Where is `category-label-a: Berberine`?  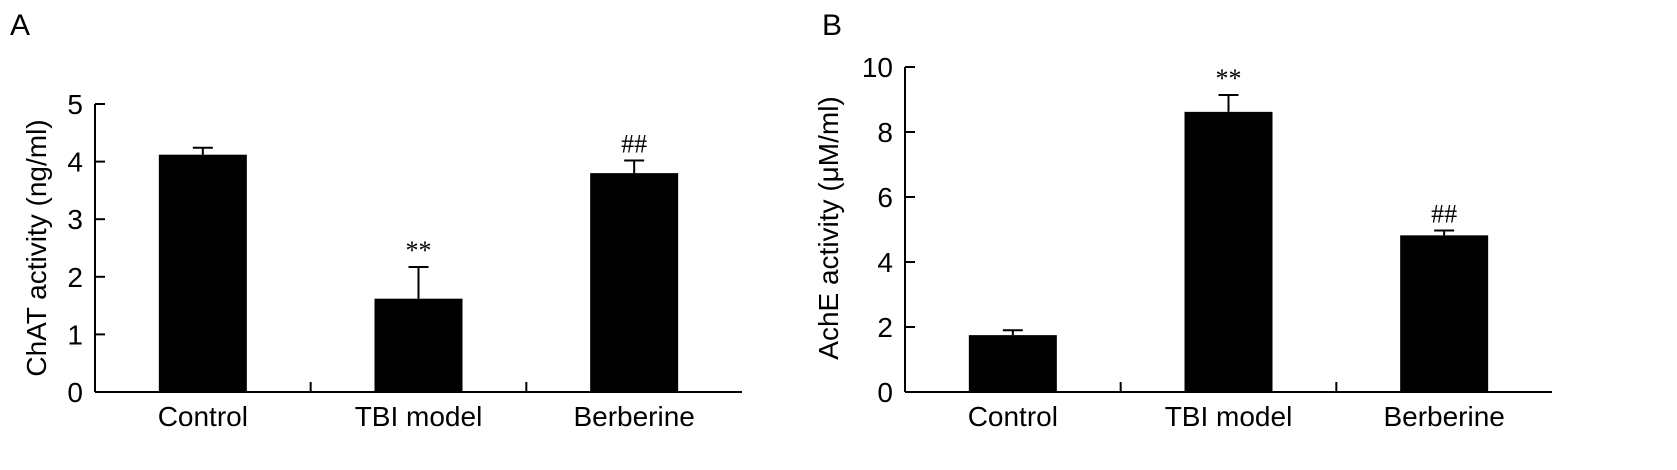 category-label-a: Berberine is located at coordinates (633, 416).